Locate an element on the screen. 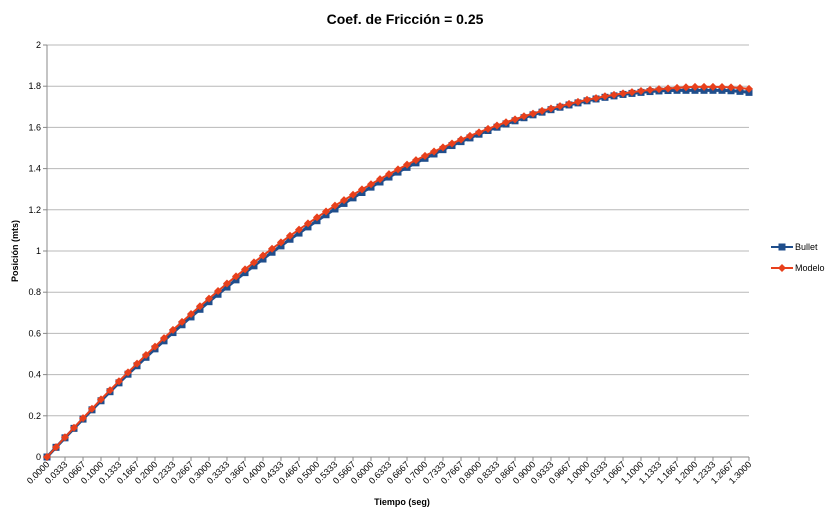  y-tick-label: 1.6 is located at coordinates (34, 127).